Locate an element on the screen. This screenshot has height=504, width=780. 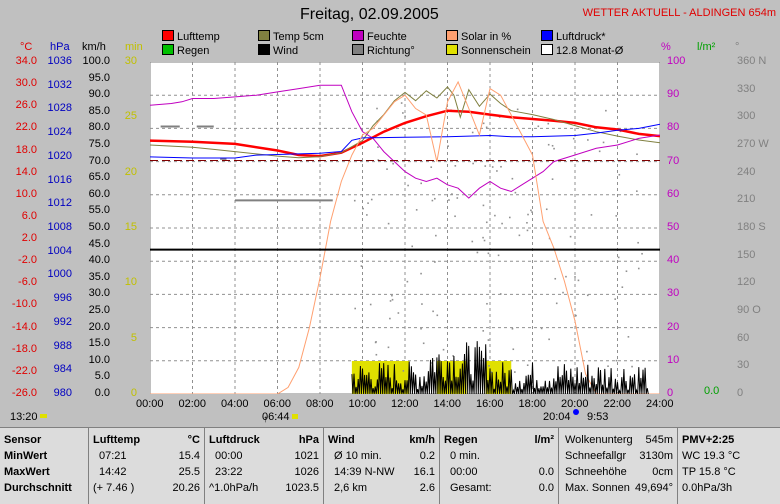
legend-item-0: Lufttemp is located at coordinates (191, 36).